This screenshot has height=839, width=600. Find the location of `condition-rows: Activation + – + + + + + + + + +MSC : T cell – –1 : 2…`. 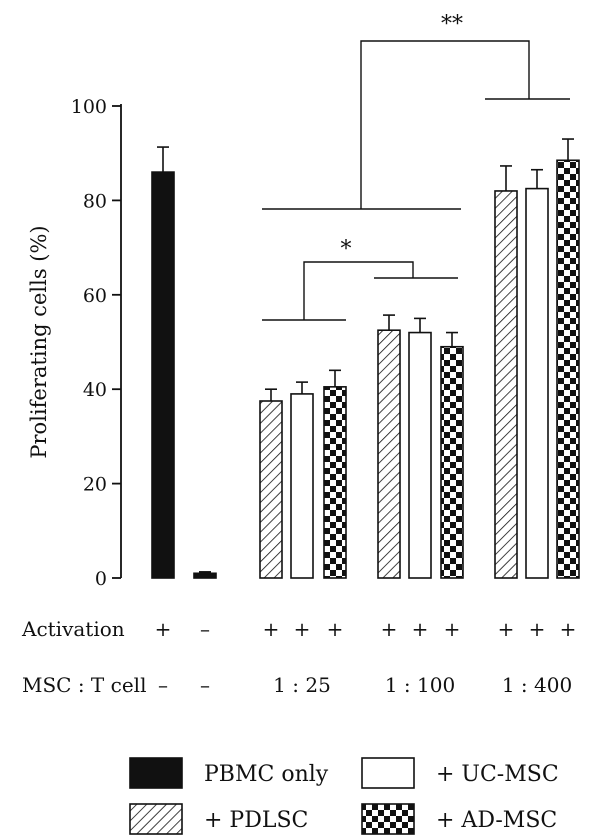

condition-rows: Activation + – + + + + + + + + +MSC : T cell – –1 : 2… is located at coordinates (298, 657).